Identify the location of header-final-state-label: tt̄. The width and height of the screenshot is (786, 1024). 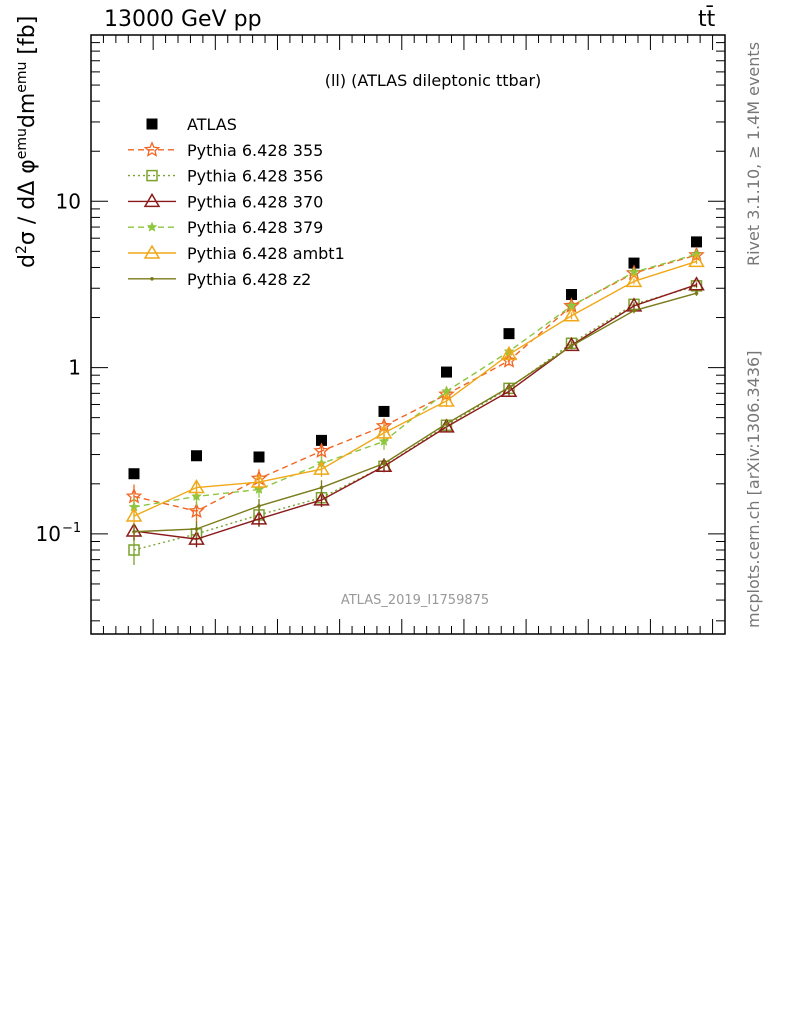
(707, 19).